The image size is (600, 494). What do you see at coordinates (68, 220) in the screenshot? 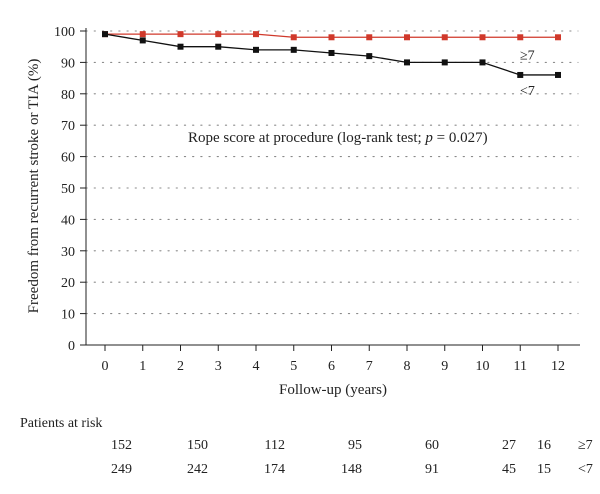
I see `y-tick-label: 40` at bounding box center [68, 220].